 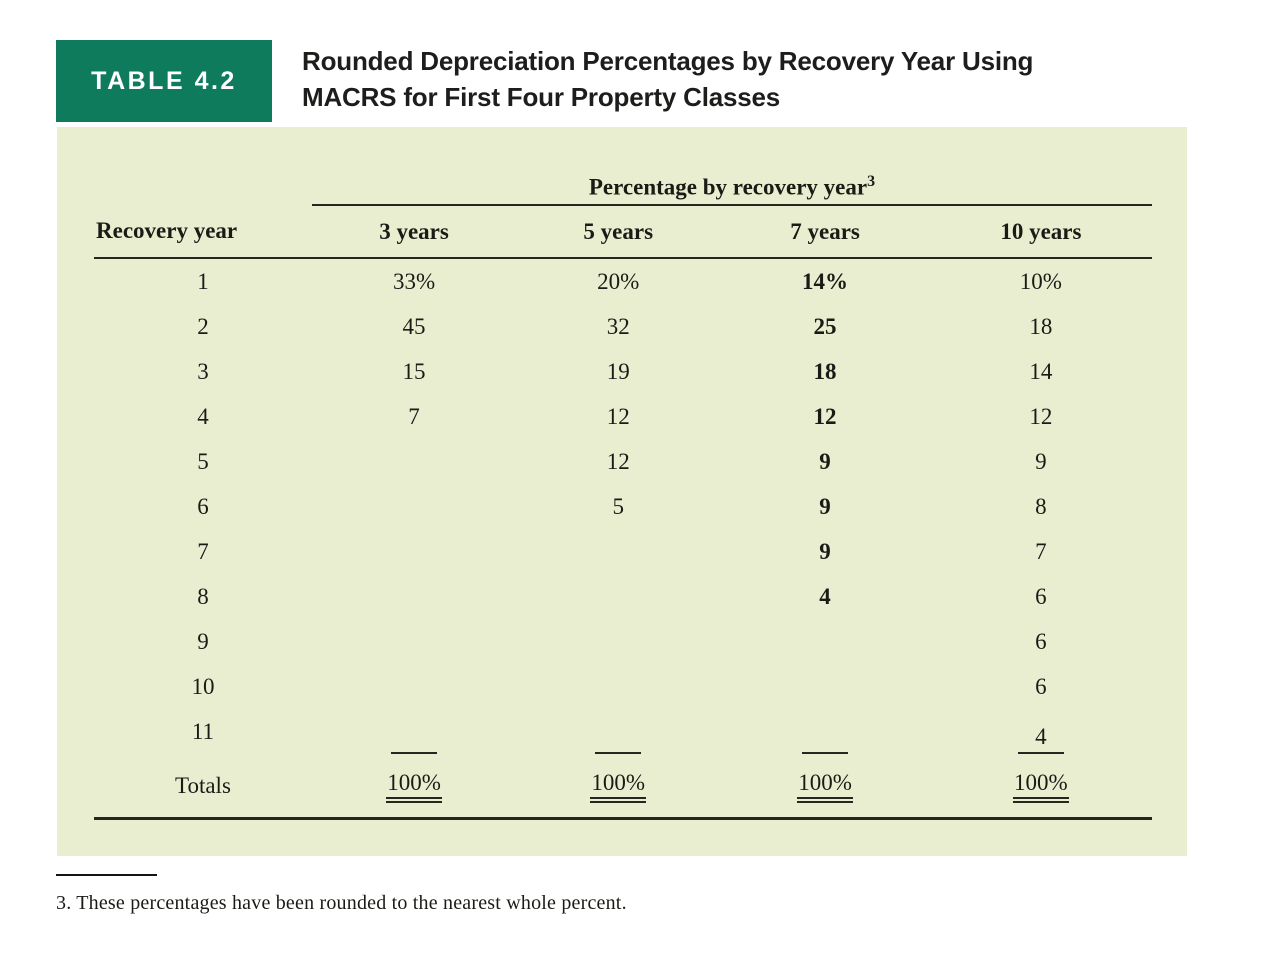 I want to click on value-cell: 14, so click(x=1041, y=371).